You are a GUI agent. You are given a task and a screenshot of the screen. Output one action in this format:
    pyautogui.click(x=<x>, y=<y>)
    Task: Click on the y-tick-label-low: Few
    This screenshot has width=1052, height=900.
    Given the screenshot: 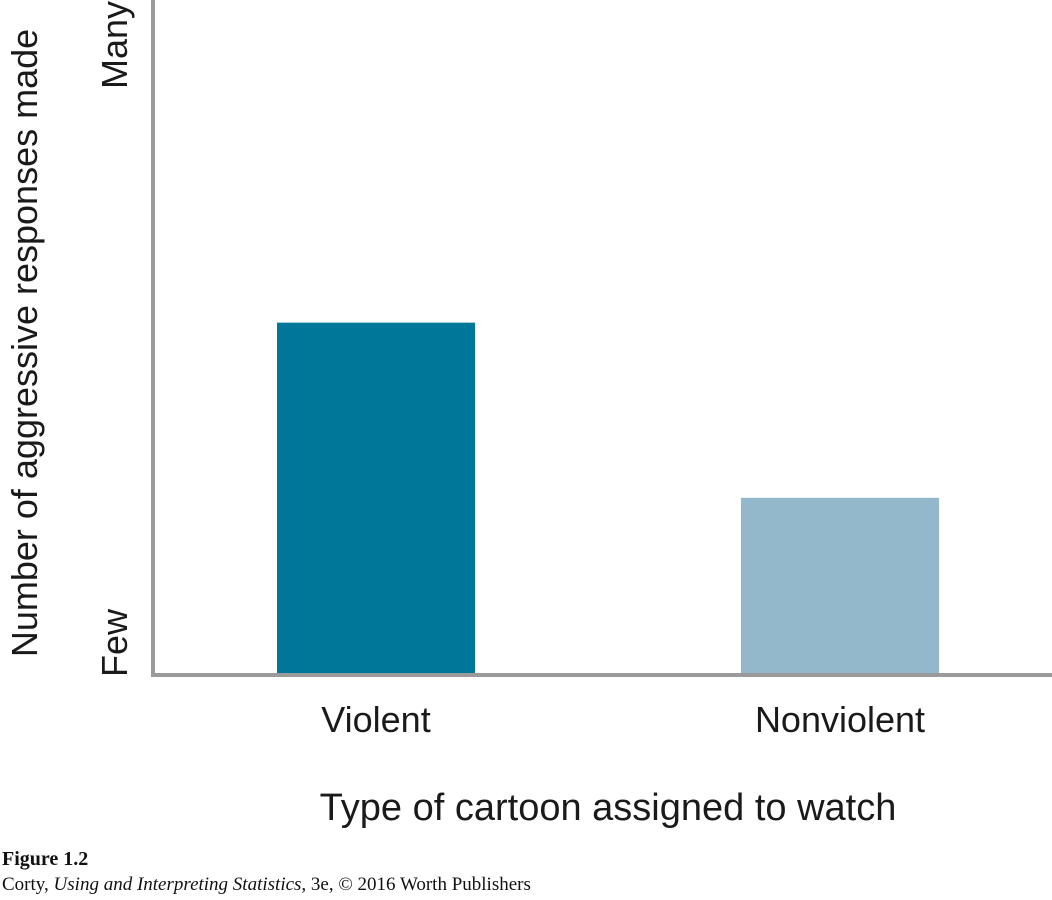 What is the action you would take?
    pyautogui.click(x=114, y=642)
    